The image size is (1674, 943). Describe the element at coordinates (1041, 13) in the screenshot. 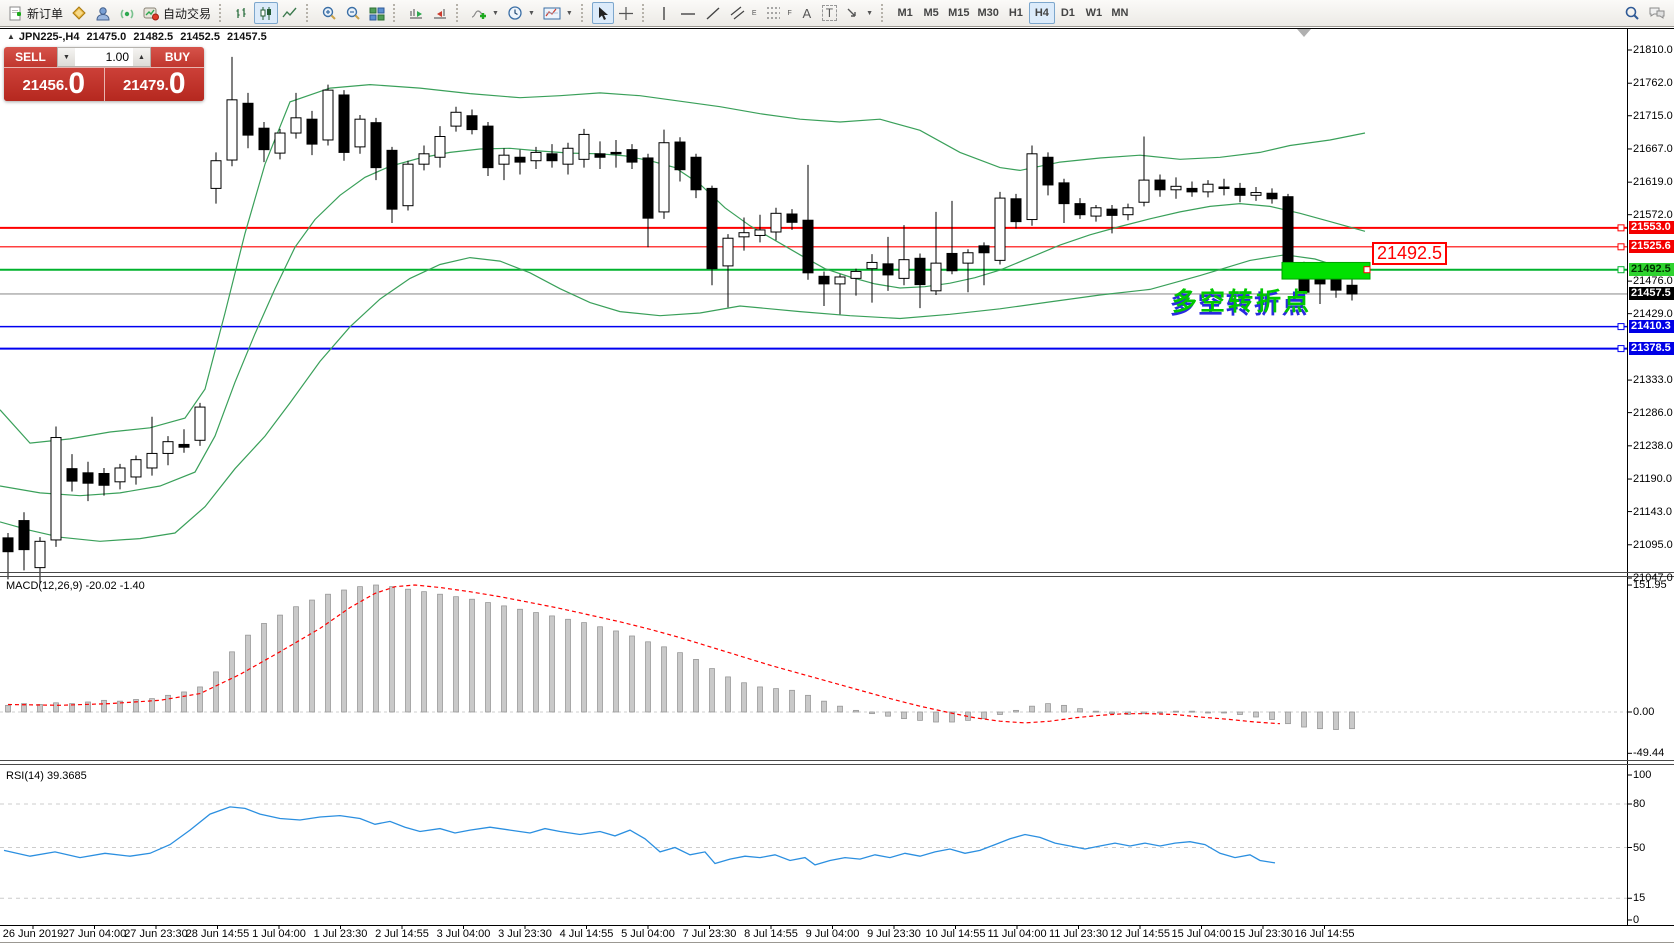

I see `timeframe-h4-button: H4` at that location.